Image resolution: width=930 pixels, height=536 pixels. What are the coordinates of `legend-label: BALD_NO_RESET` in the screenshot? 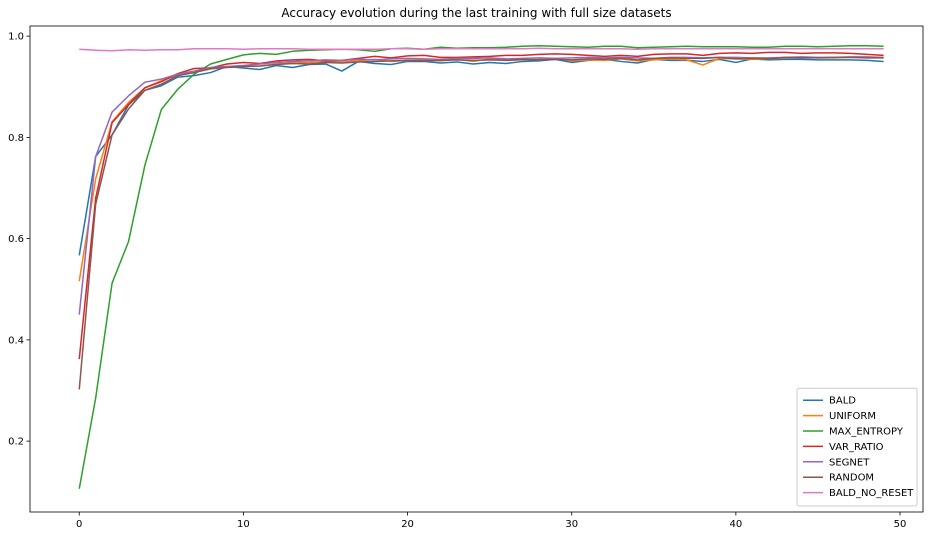 It's located at (871, 493).